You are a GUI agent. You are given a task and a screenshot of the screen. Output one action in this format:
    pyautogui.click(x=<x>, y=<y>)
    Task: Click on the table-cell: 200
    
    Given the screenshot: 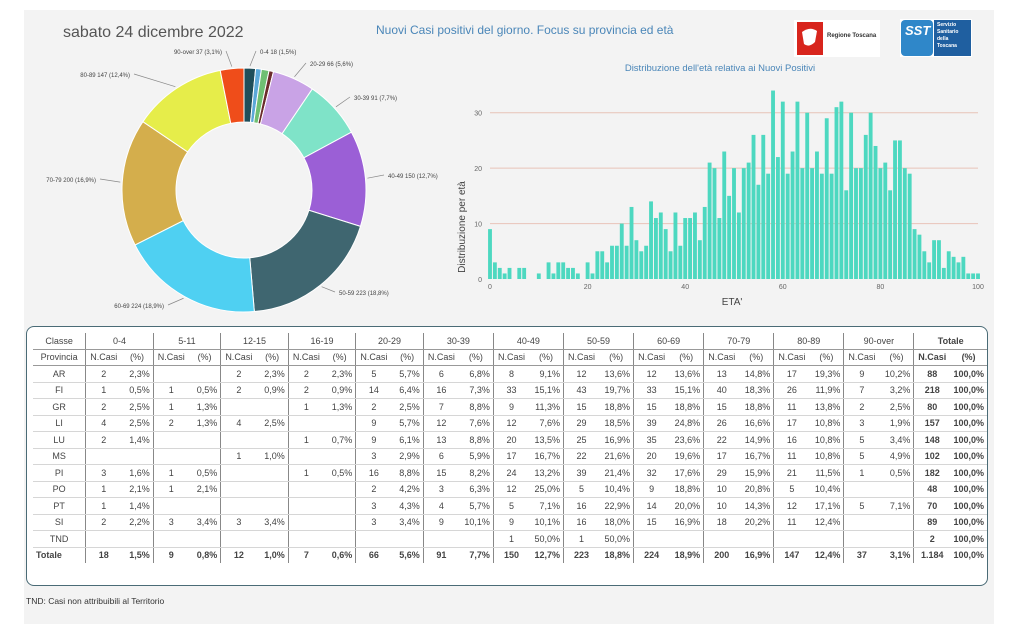 What is the action you would take?
    pyautogui.click(x=721, y=554)
    